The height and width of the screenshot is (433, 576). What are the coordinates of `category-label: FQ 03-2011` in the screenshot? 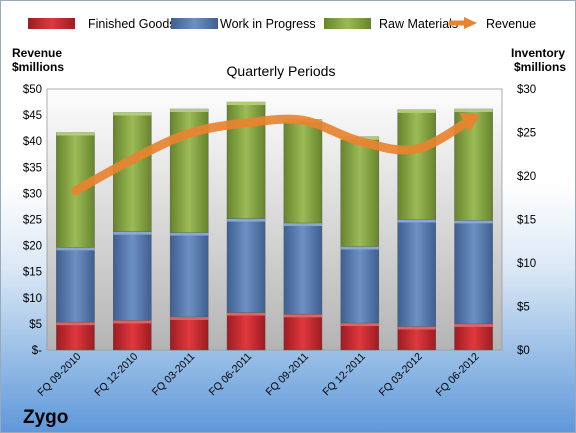 It's located at (174, 375).